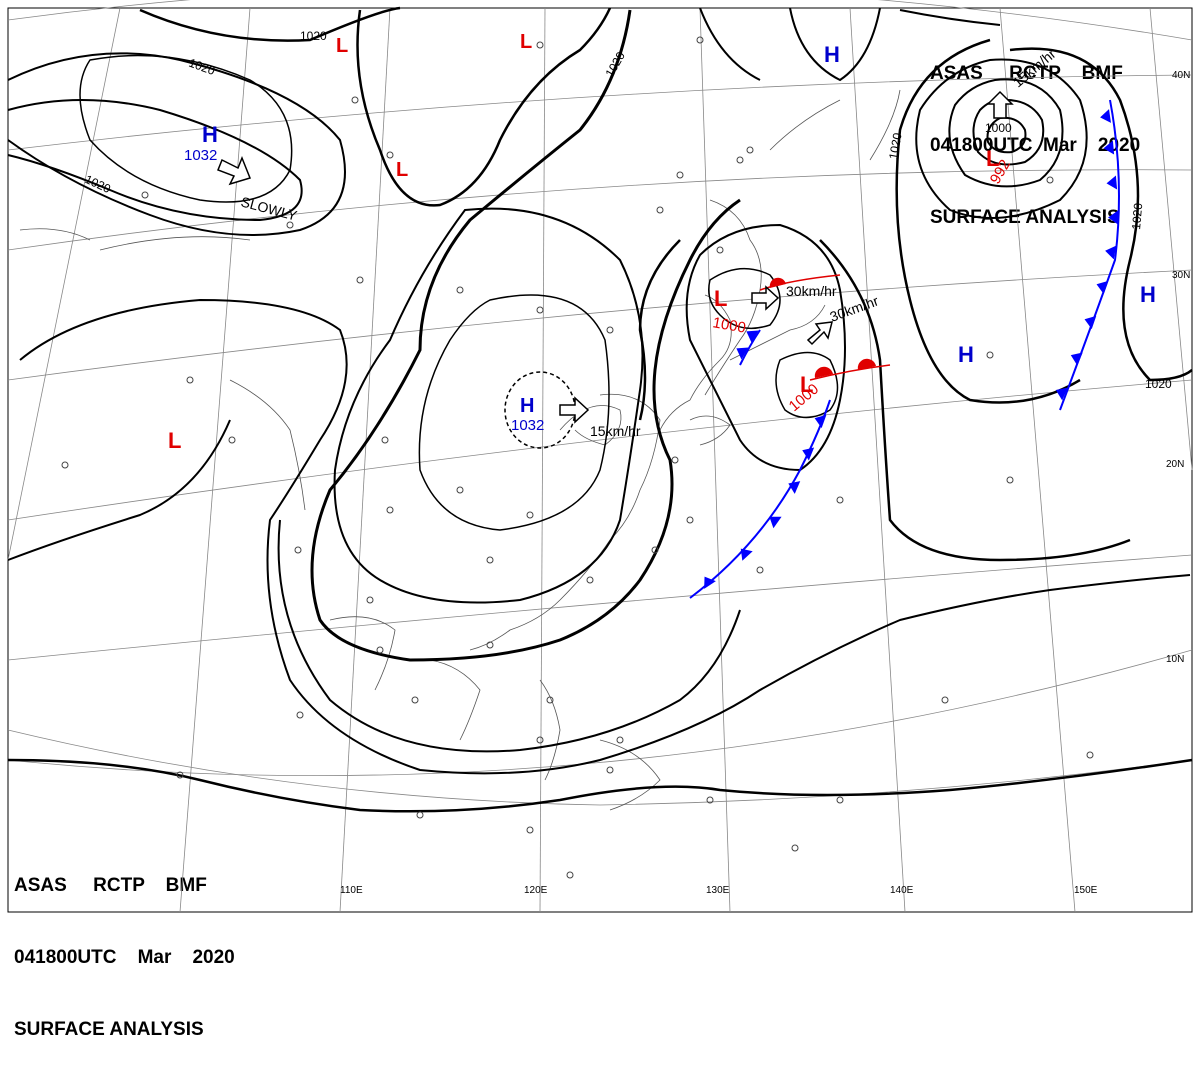 The image size is (1200, 1066). Describe the element at coordinates (1086, 890) in the screenshot. I see `lon-label: 150E` at that location.